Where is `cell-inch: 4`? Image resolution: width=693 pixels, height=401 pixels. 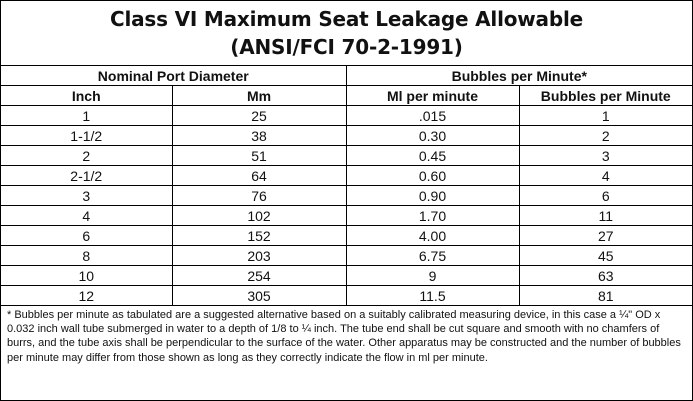
cell-inch: 4 is located at coordinates (87, 215).